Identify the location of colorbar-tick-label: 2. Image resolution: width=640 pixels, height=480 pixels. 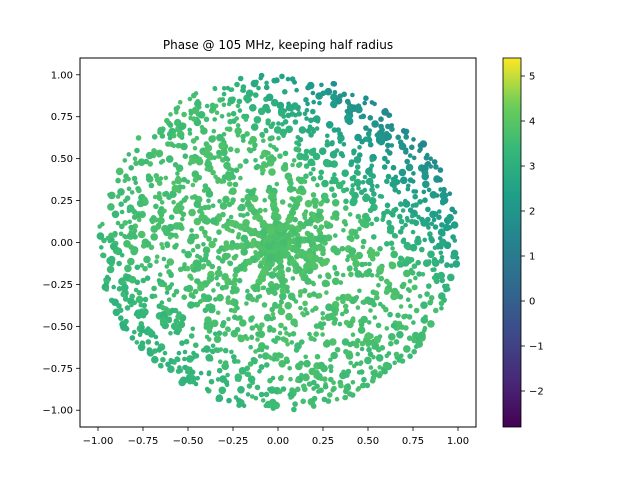
(532, 212).